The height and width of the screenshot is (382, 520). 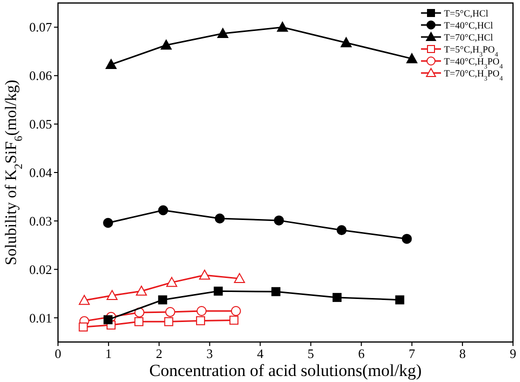 What do you see at coordinates (58, 353) in the screenshot?
I see `x-tick-label: 0` at bounding box center [58, 353].